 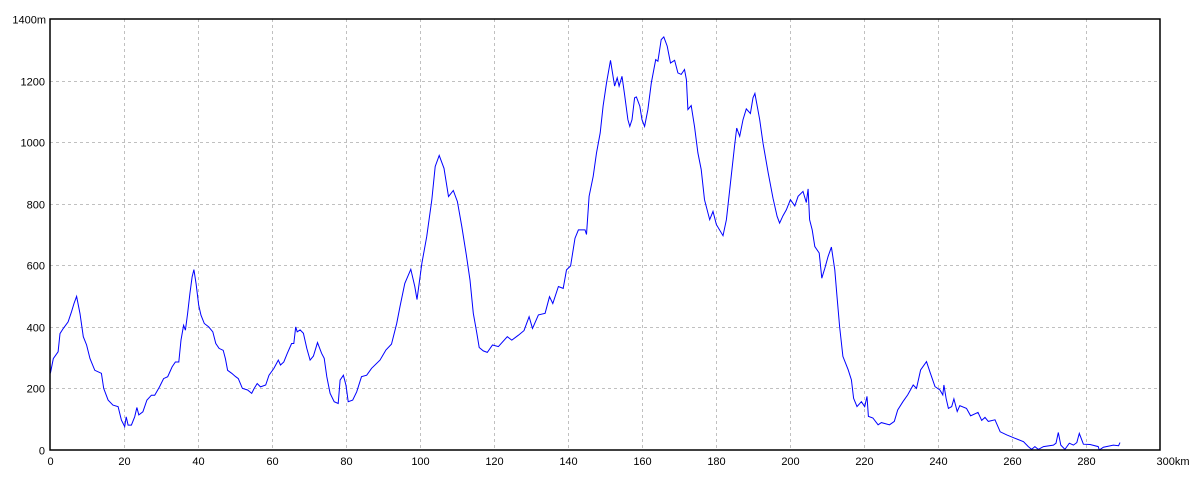 I want to click on y-tick-label: 1000, so click(x=33, y=144).